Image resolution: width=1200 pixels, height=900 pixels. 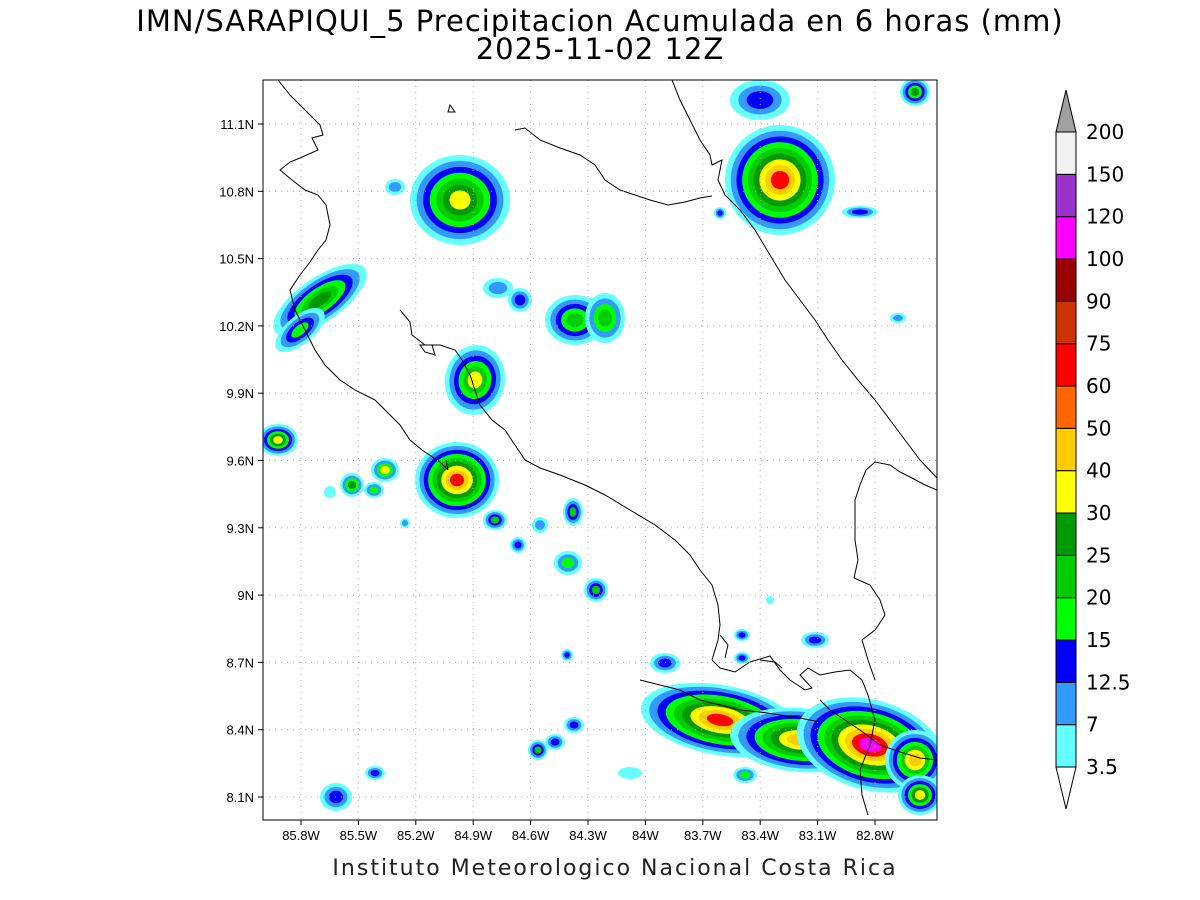 I want to click on lon-label: 85.5W, so click(x=359, y=835).